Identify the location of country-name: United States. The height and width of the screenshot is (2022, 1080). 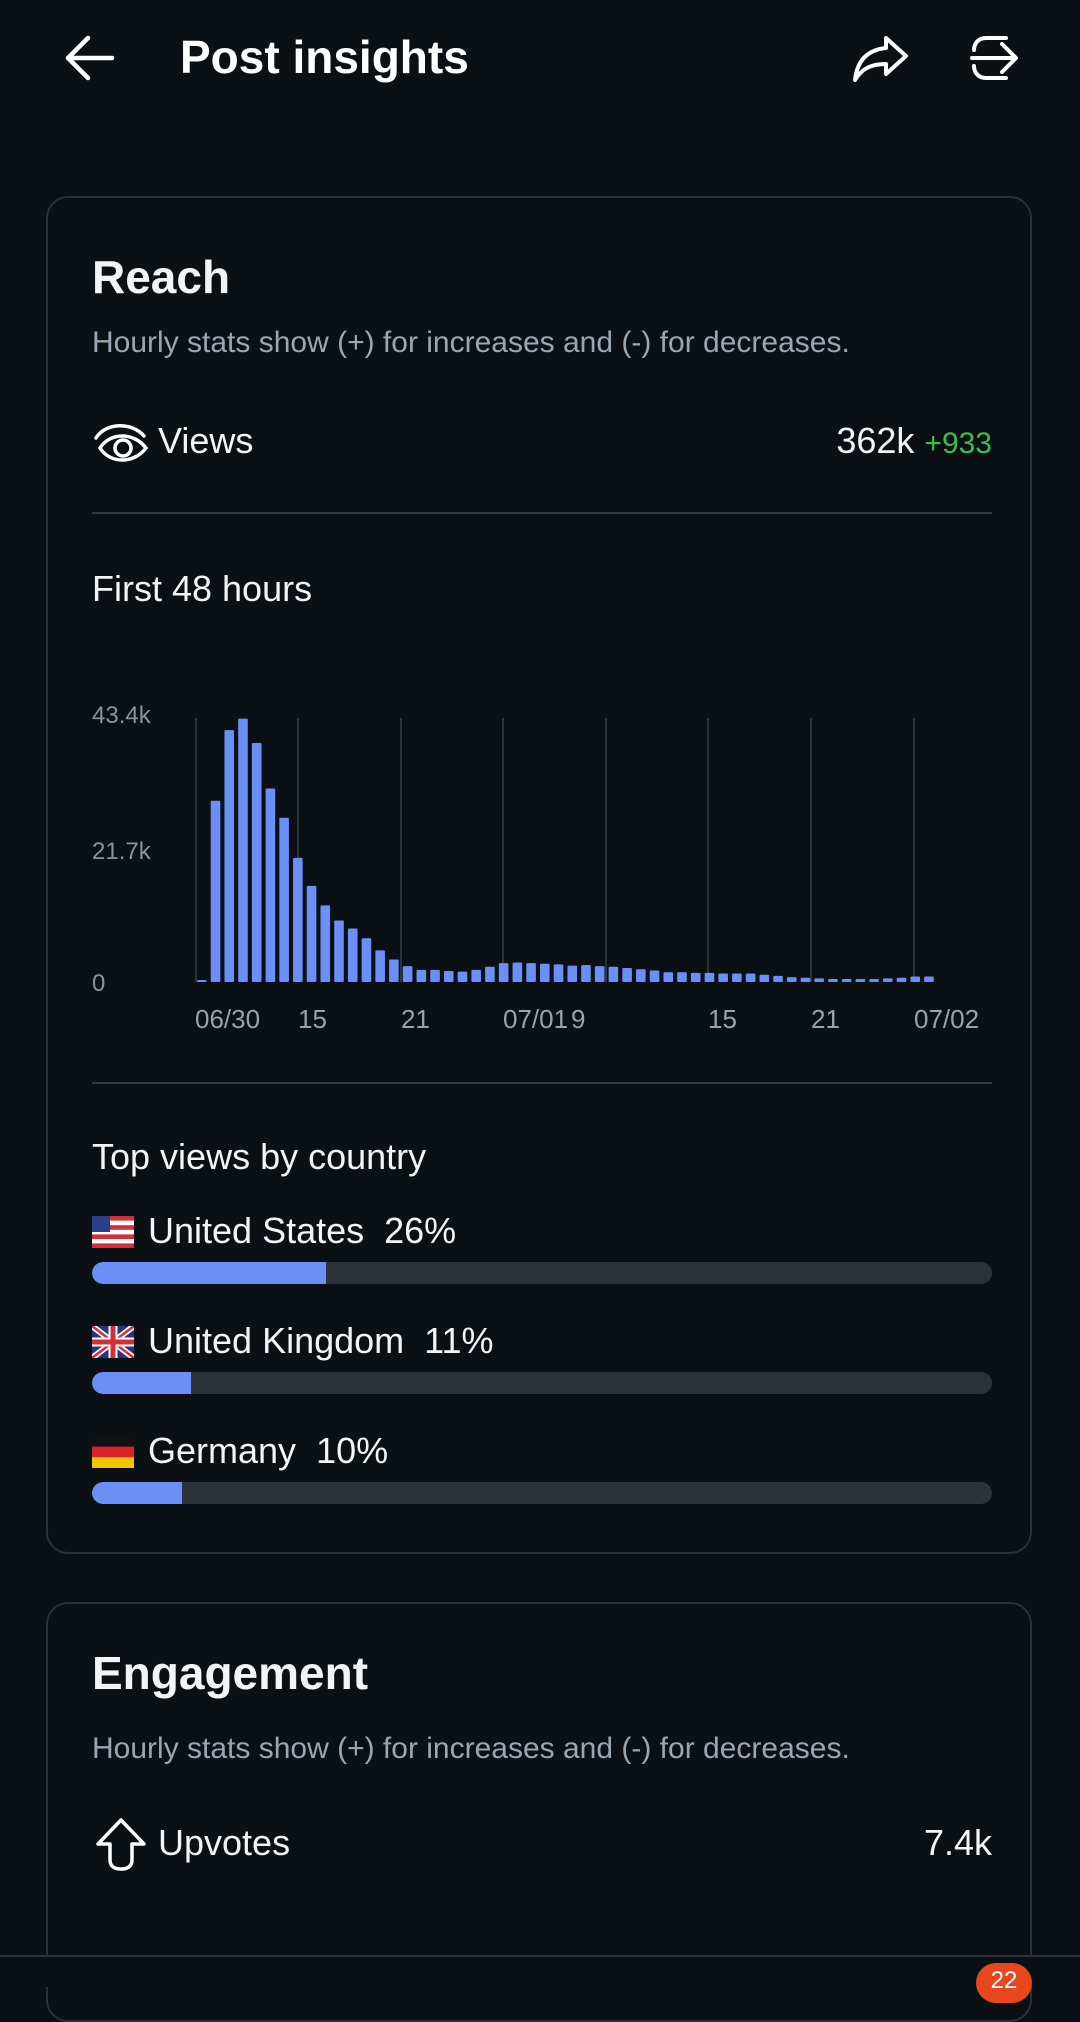
(256, 1230).